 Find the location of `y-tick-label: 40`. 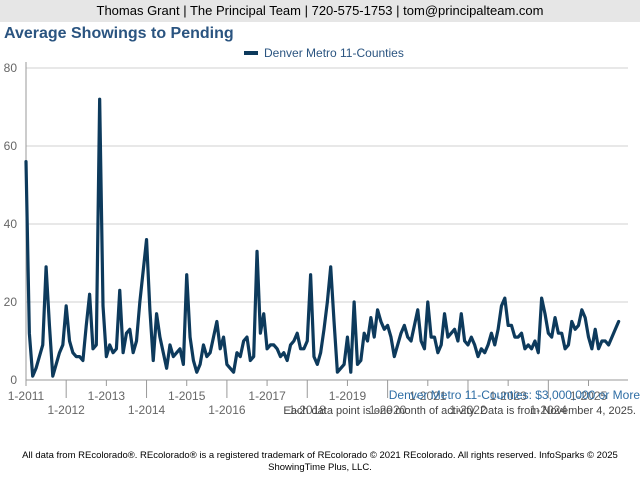

y-tick-label: 40 is located at coordinates (11, 224).